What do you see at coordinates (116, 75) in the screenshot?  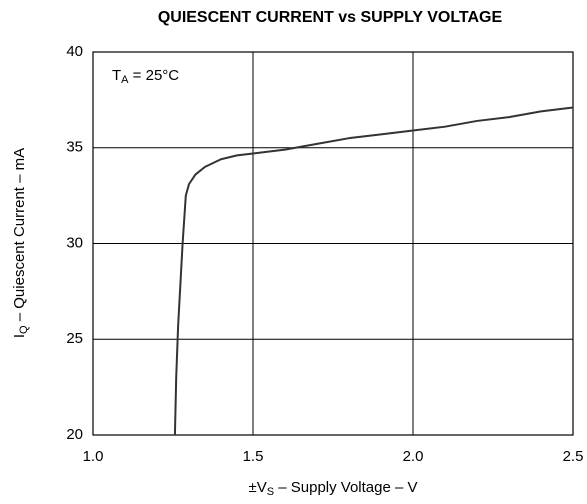 I see `annotation-text: T` at bounding box center [116, 75].